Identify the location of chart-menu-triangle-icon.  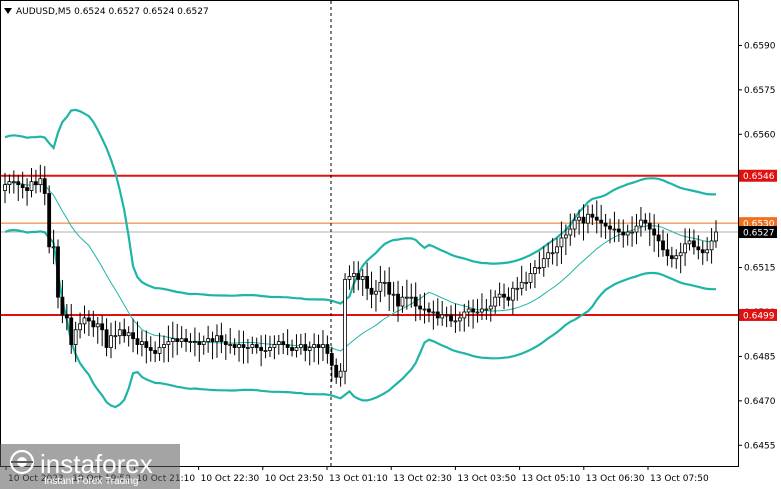
(8, 11).